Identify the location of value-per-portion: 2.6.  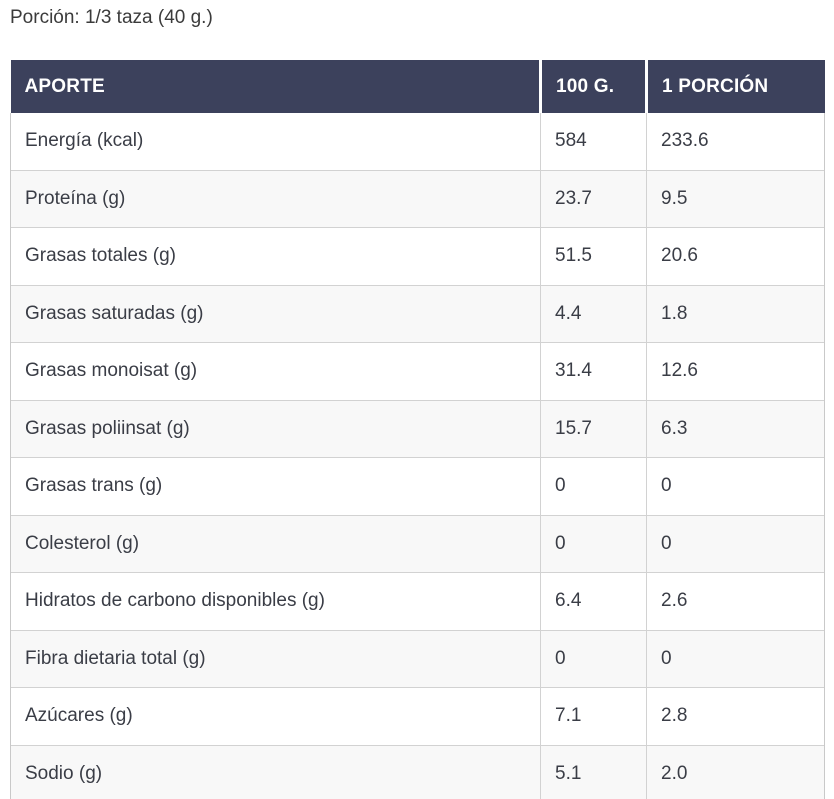
(735, 601).